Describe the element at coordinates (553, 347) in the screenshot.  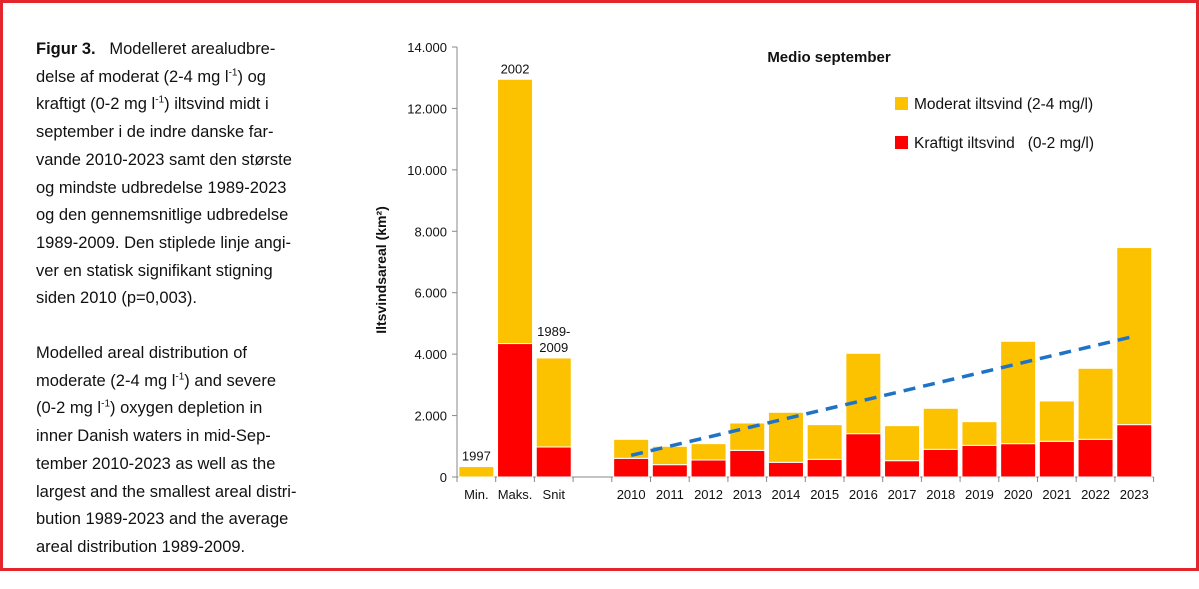
I see `bar-annotation: 2009` at that location.